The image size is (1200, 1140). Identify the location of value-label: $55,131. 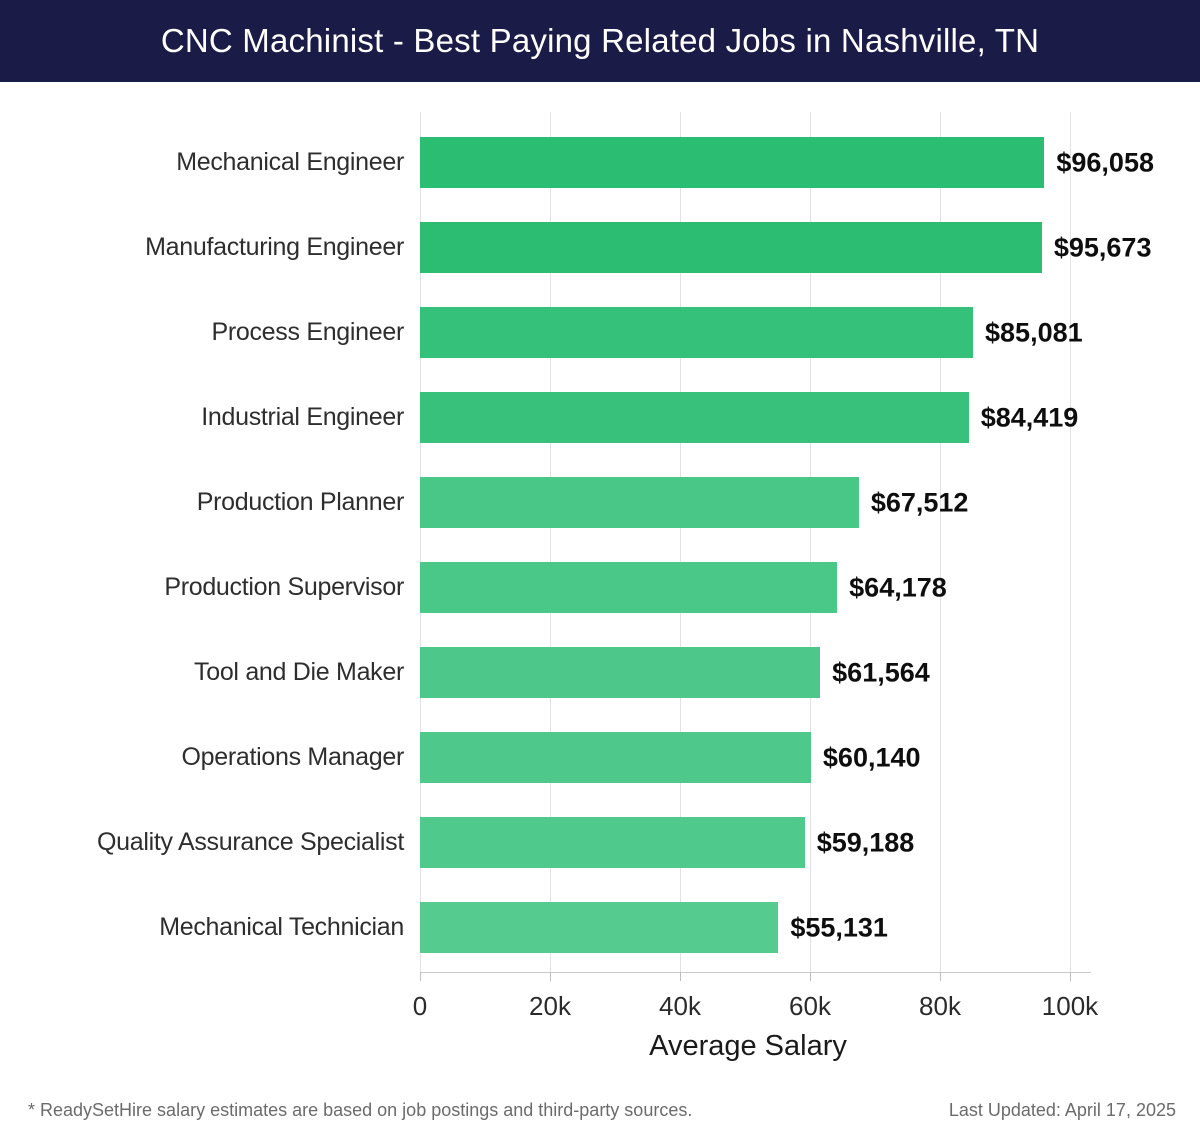
(839, 927).